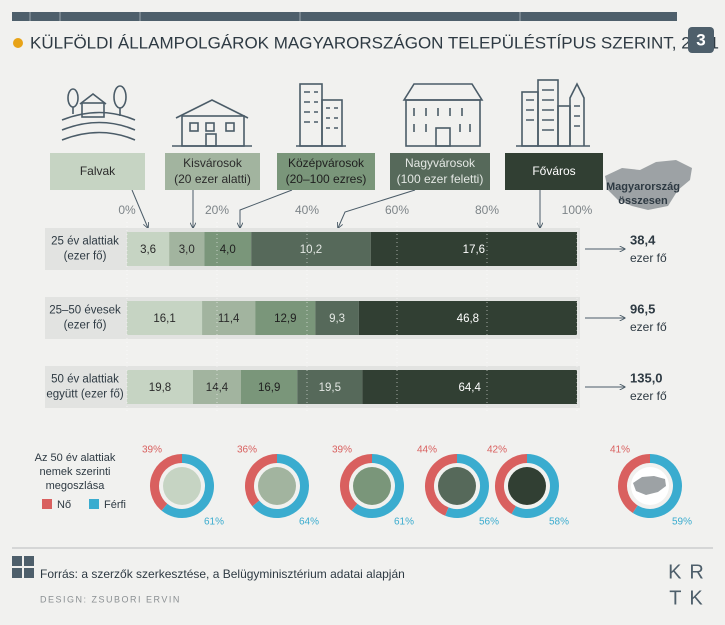 The height and width of the screenshot is (625, 725). I want to click on legend-label: Férfi, so click(115, 505).